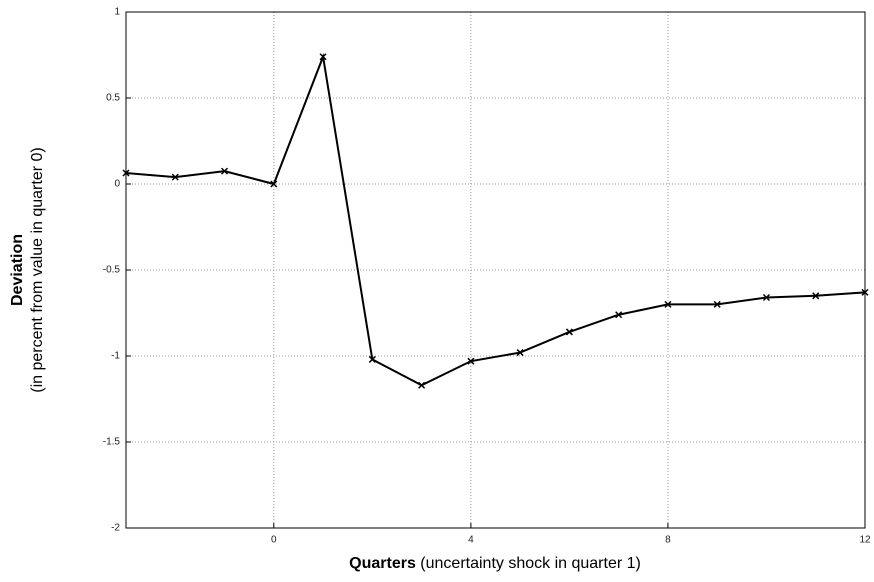  Describe the element at coordinates (37, 269) in the screenshot. I see `y-label-note: (in percent from value in quarter 0)` at that location.